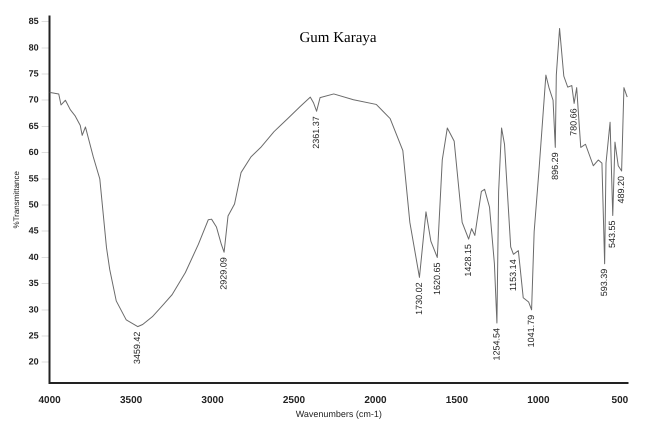 Image resolution: width=648 pixels, height=428 pixels. What do you see at coordinates (538, 400) in the screenshot?
I see `x-tick-label: 1000` at bounding box center [538, 400].